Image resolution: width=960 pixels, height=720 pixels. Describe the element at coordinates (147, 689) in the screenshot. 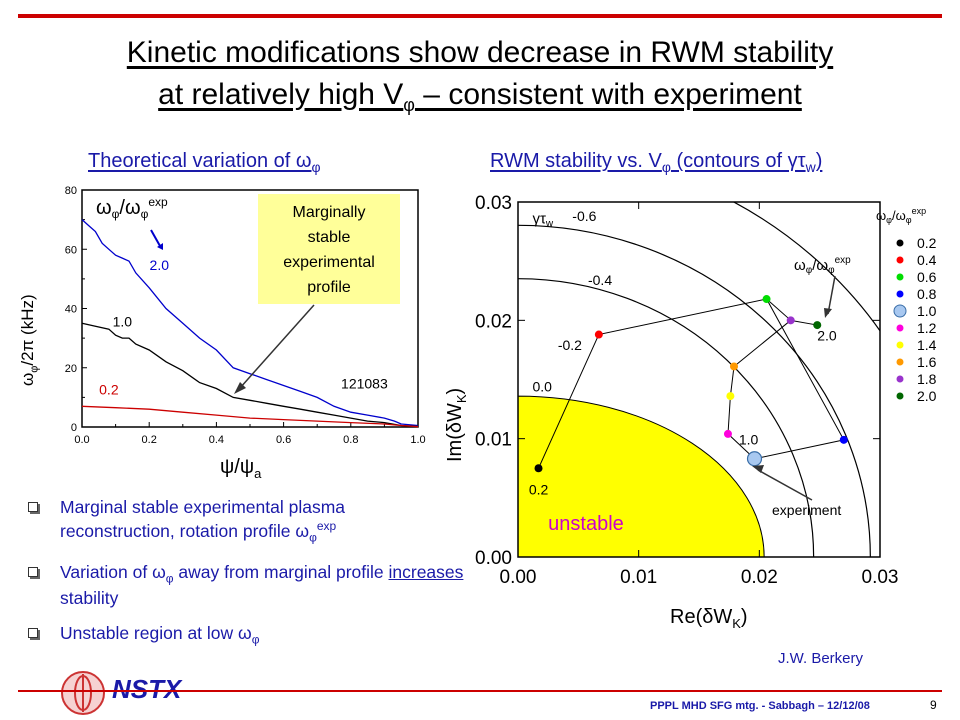

I see `nstx-logo-text: NSTX` at that location.